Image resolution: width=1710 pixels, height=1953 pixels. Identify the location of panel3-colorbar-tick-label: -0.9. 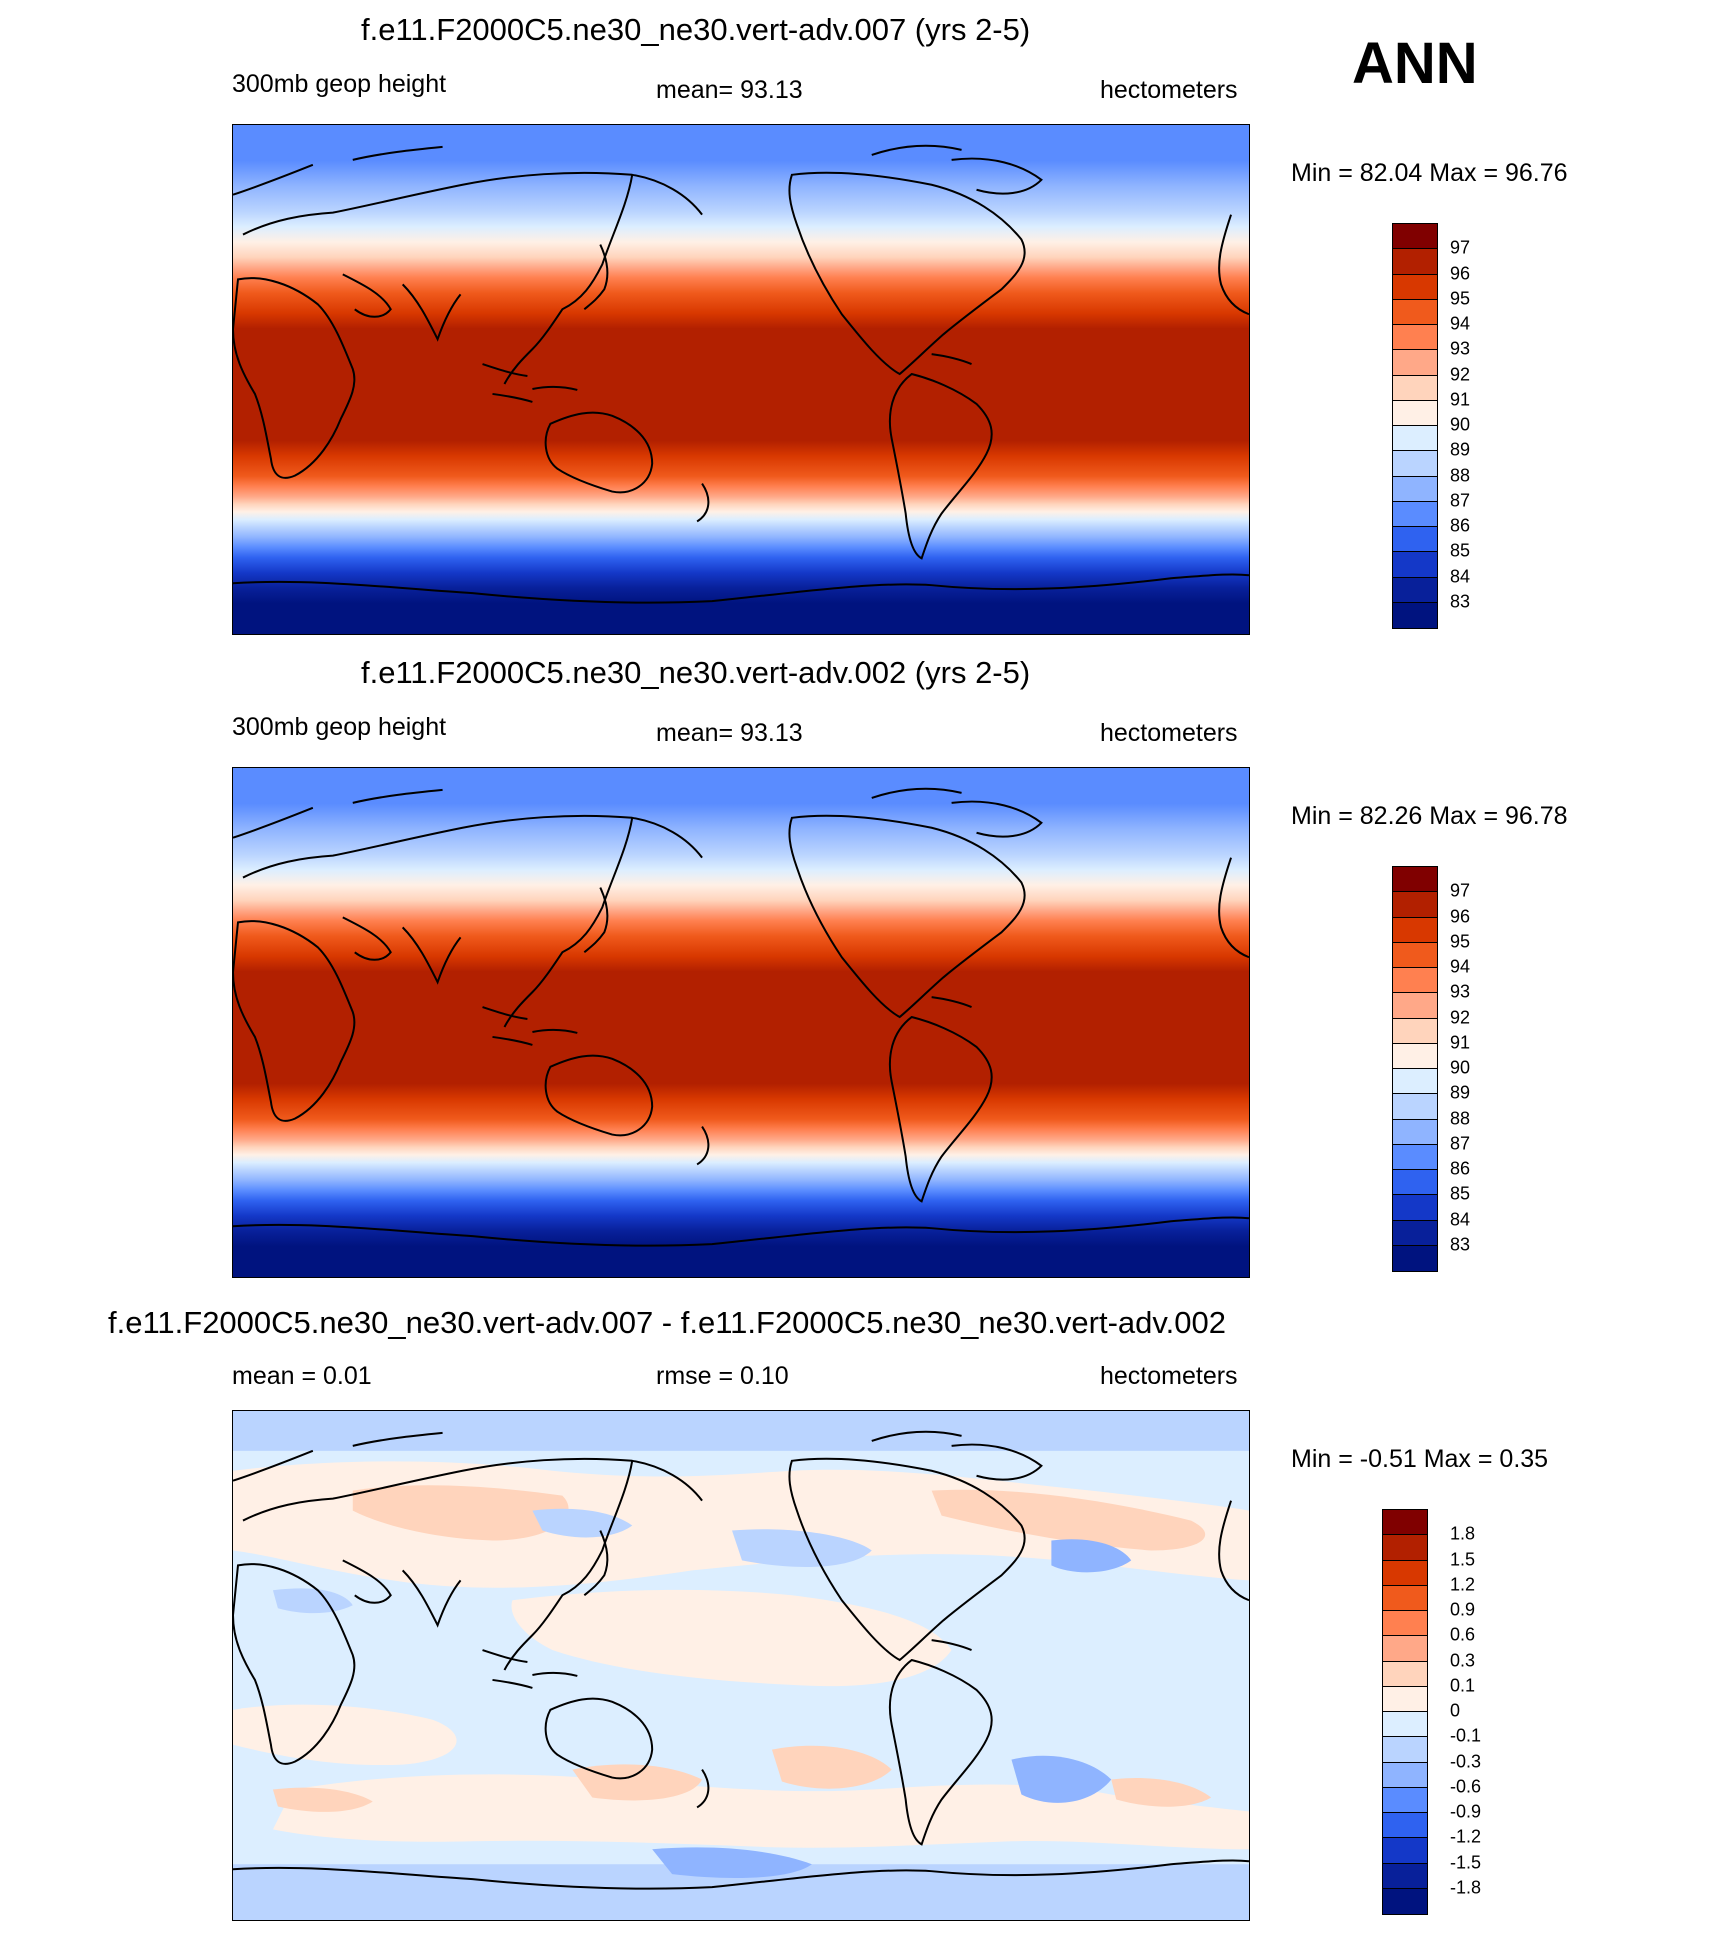
(1466, 1811).